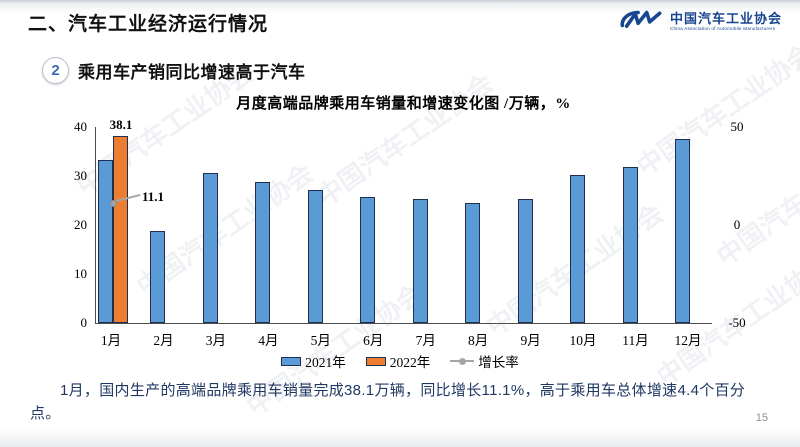  I want to click on x-axis-category-label: 7月, so click(425, 340).